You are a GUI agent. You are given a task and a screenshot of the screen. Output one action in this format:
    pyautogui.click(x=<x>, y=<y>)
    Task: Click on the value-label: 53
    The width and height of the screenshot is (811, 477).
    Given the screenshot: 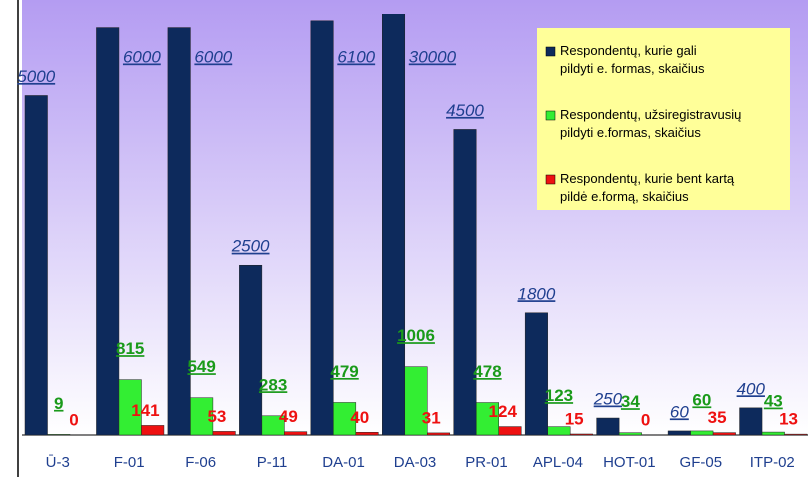 What is the action you would take?
    pyautogui.click(x=216, y=416)
    